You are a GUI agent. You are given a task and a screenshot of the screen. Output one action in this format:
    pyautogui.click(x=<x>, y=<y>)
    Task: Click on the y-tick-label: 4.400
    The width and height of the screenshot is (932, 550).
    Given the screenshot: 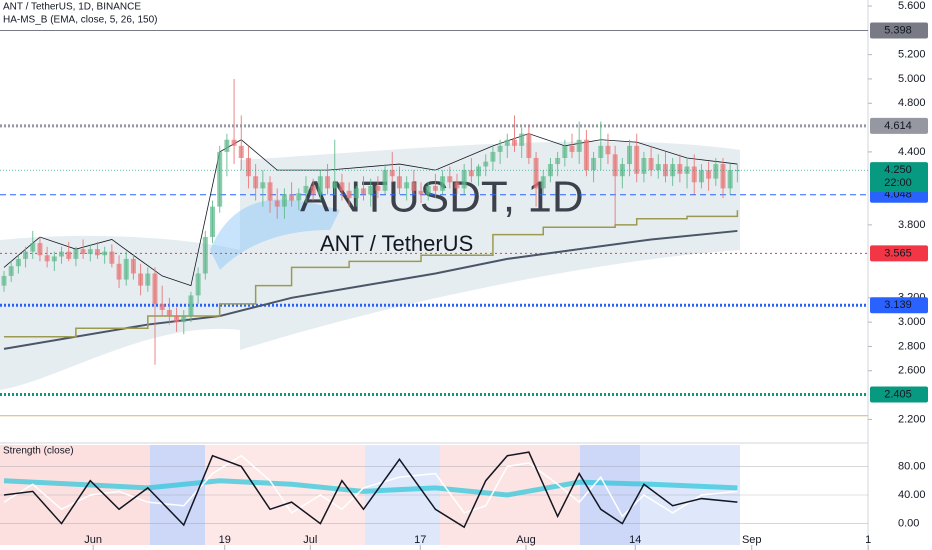 What is the action you would take?
    pyautogui.click(x=912, y=152)
    